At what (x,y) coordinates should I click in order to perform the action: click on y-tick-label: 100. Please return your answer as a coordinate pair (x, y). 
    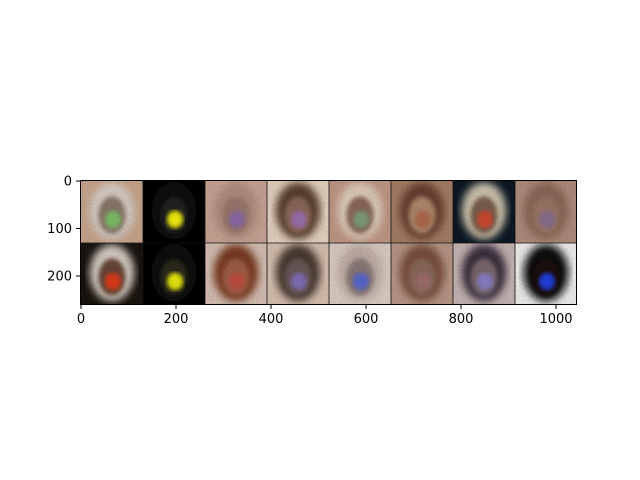
    Looking at the image, I should click on (59, 229).